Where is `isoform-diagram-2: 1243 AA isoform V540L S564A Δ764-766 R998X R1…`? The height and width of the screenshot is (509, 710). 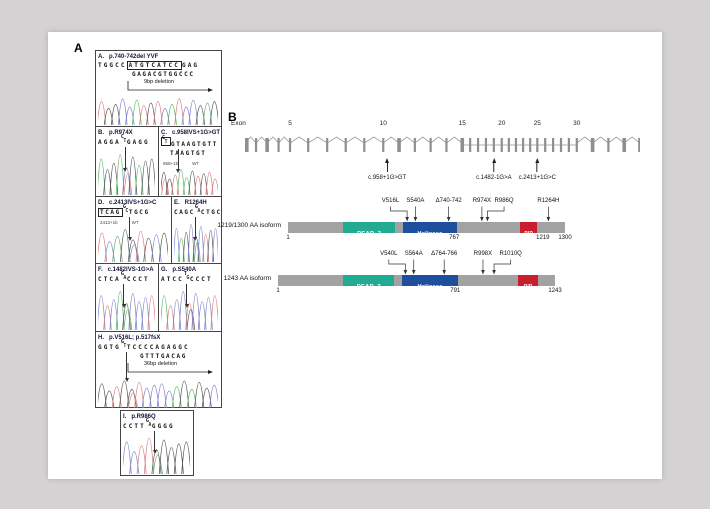
isoform-diagram-2: 1243 AA isoform V540L S564A Δ764-766 R998X R1… is located at coordinates (393, 275).